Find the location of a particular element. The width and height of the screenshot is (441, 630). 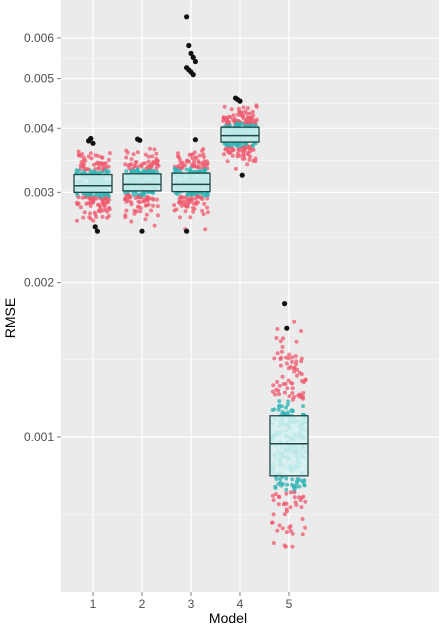

x-tick-label: 1 is located at coordinates (93, 604).